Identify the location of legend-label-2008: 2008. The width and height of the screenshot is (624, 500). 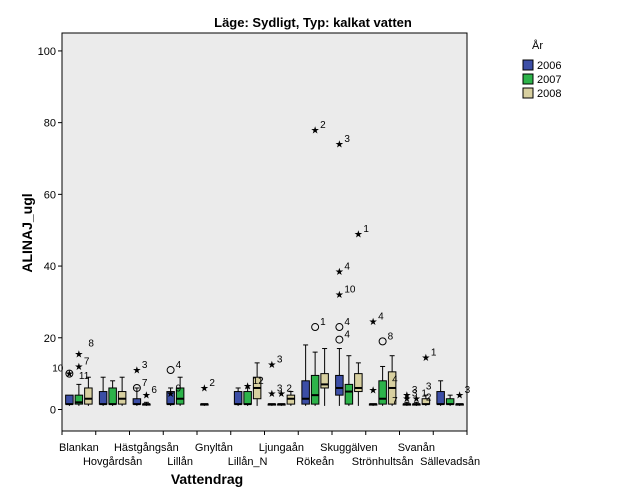
(549, 94).